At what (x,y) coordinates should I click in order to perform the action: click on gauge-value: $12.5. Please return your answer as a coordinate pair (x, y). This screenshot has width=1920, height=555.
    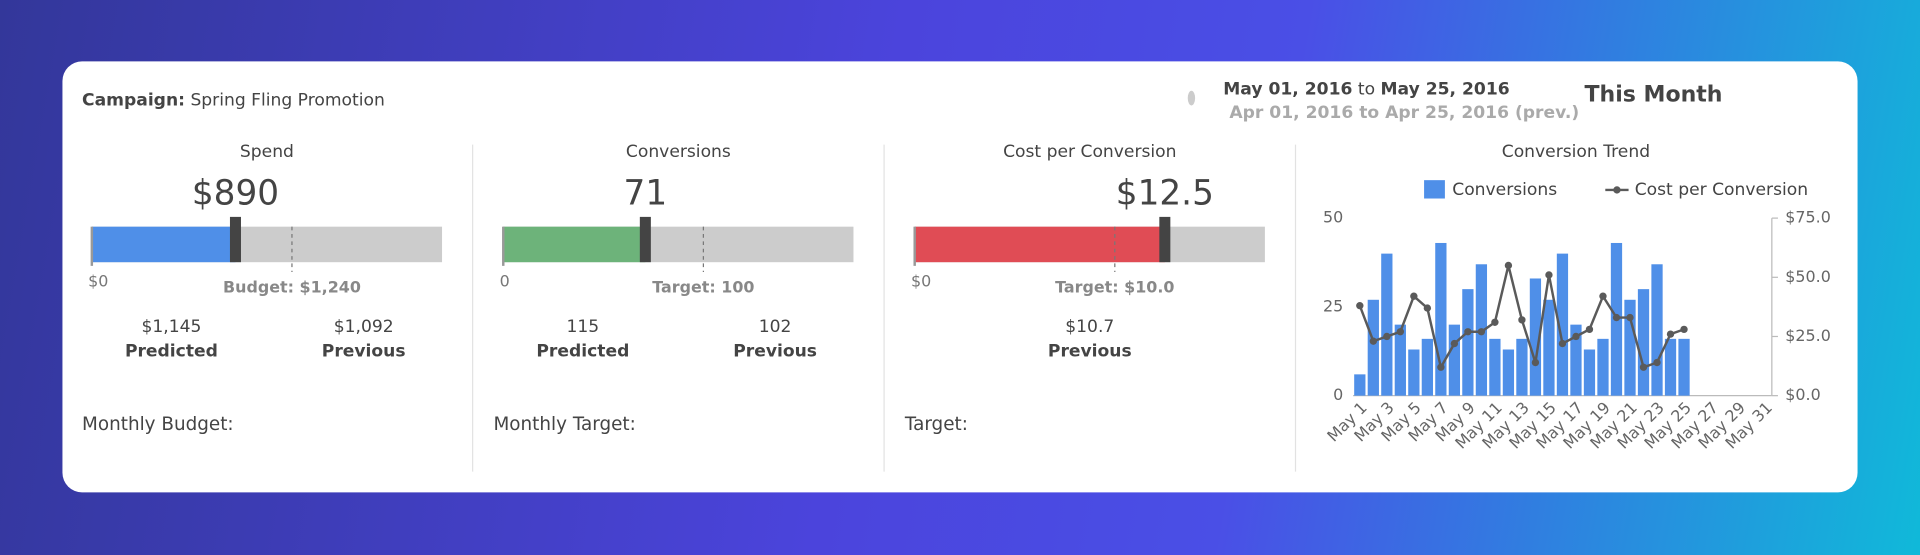
    Looking at the image, I should click on (1165, 193).